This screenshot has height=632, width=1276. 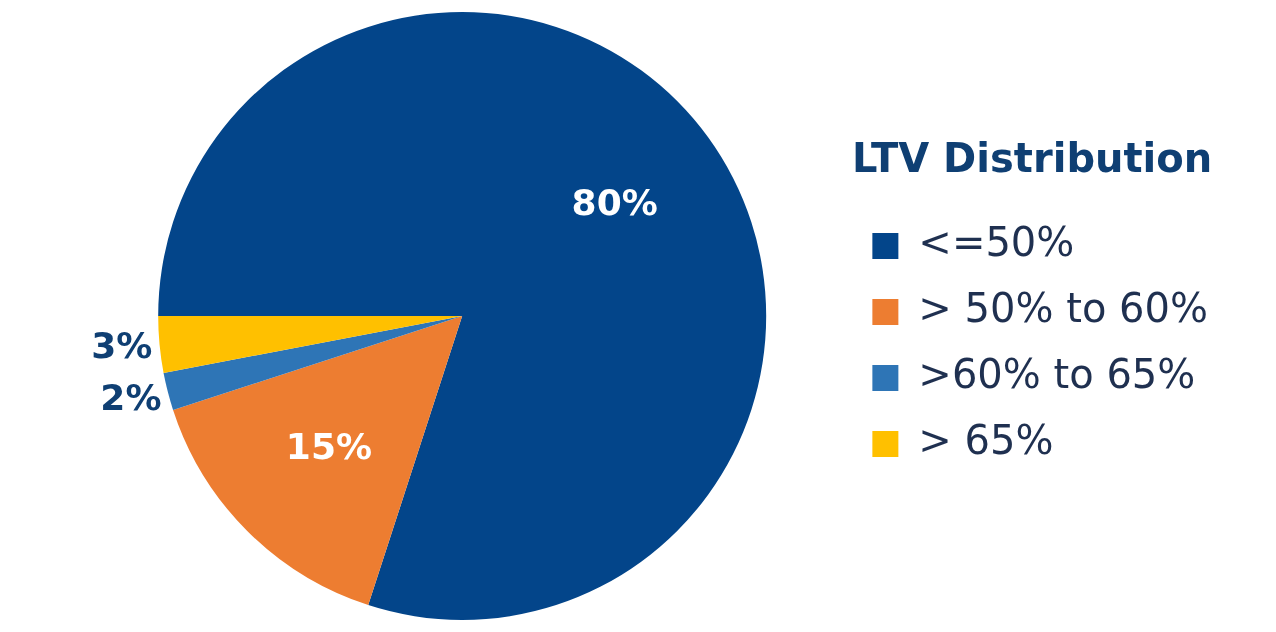 I want to click on legend-title: LTV Distribution, so click(x=1032, y=158).